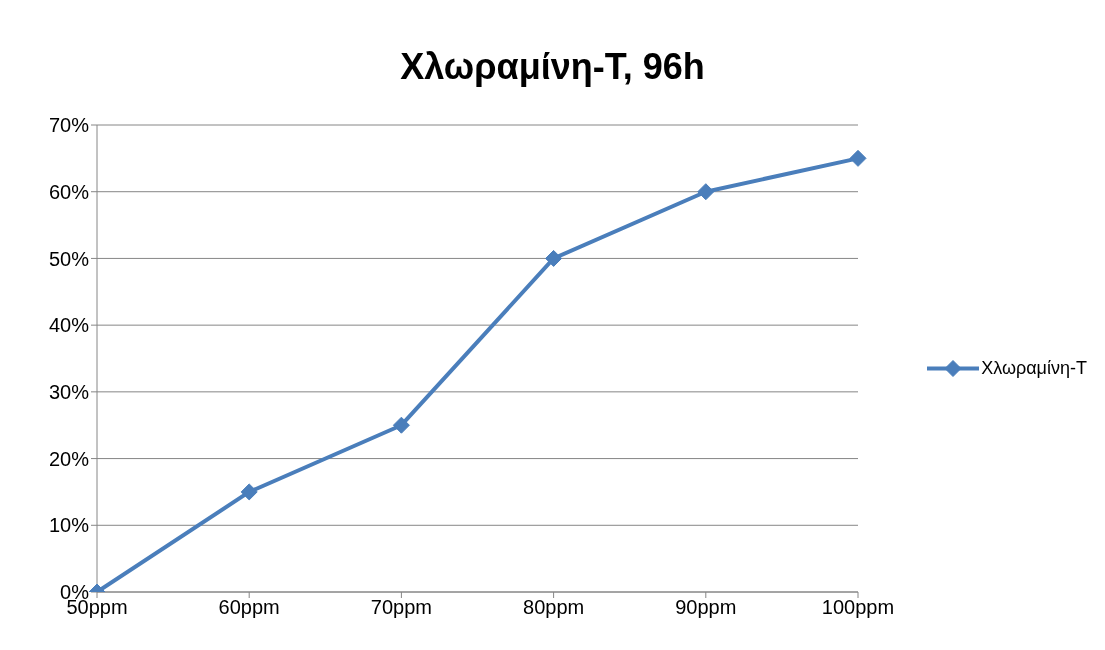 The height and width of the screenshot is (650, 1105). I want to click on x-tick-label: 90ppm, so click(706, 607).